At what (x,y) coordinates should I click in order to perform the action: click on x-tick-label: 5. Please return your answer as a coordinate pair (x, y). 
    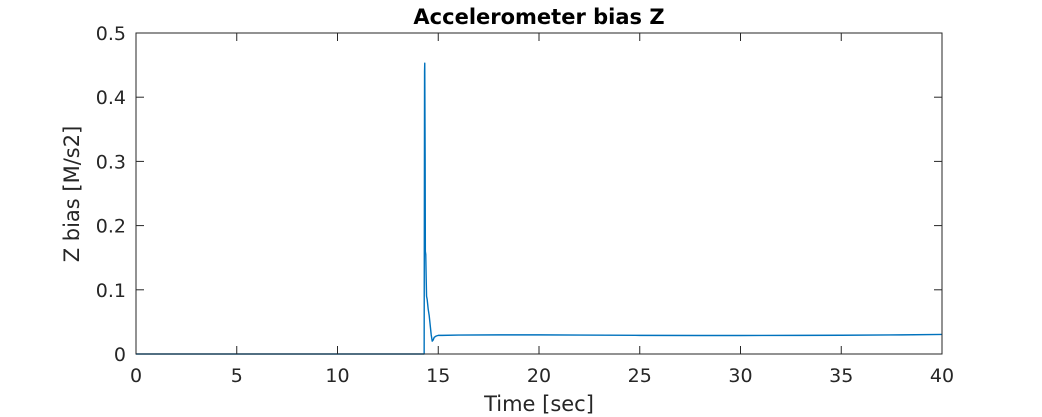
    Looking at the image, I should click on (237, 376).